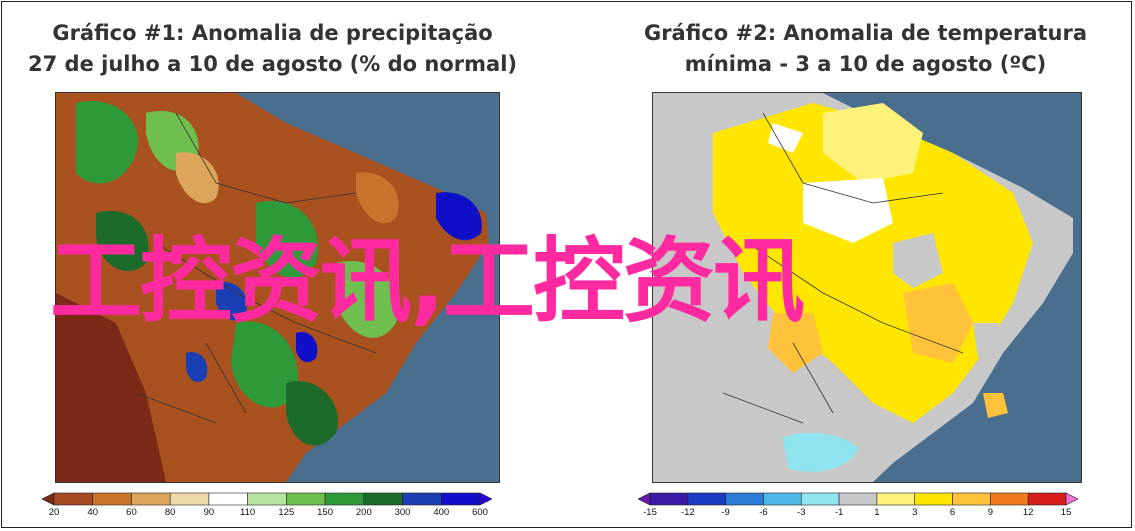 This screenshot has width=1135, height=531. Describe the element at coordinates (267, 507) in the screenshot. I see `precipitation-colorbar: 20 40 60 80 90 110 125 150 200 300 400 600` at that location.